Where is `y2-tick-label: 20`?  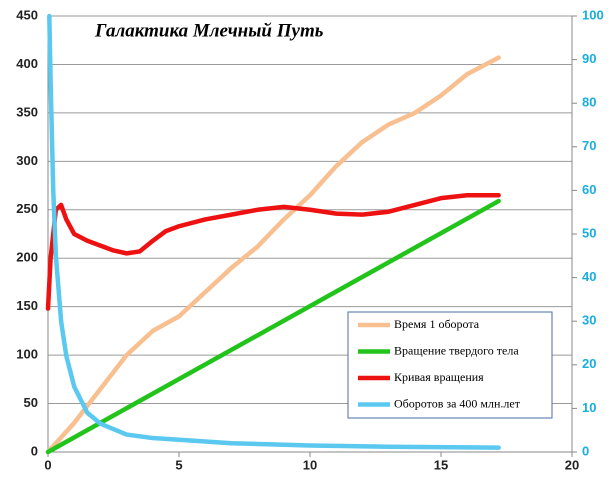 y2-tick-label: 20 is located at coordinates (589, 363).